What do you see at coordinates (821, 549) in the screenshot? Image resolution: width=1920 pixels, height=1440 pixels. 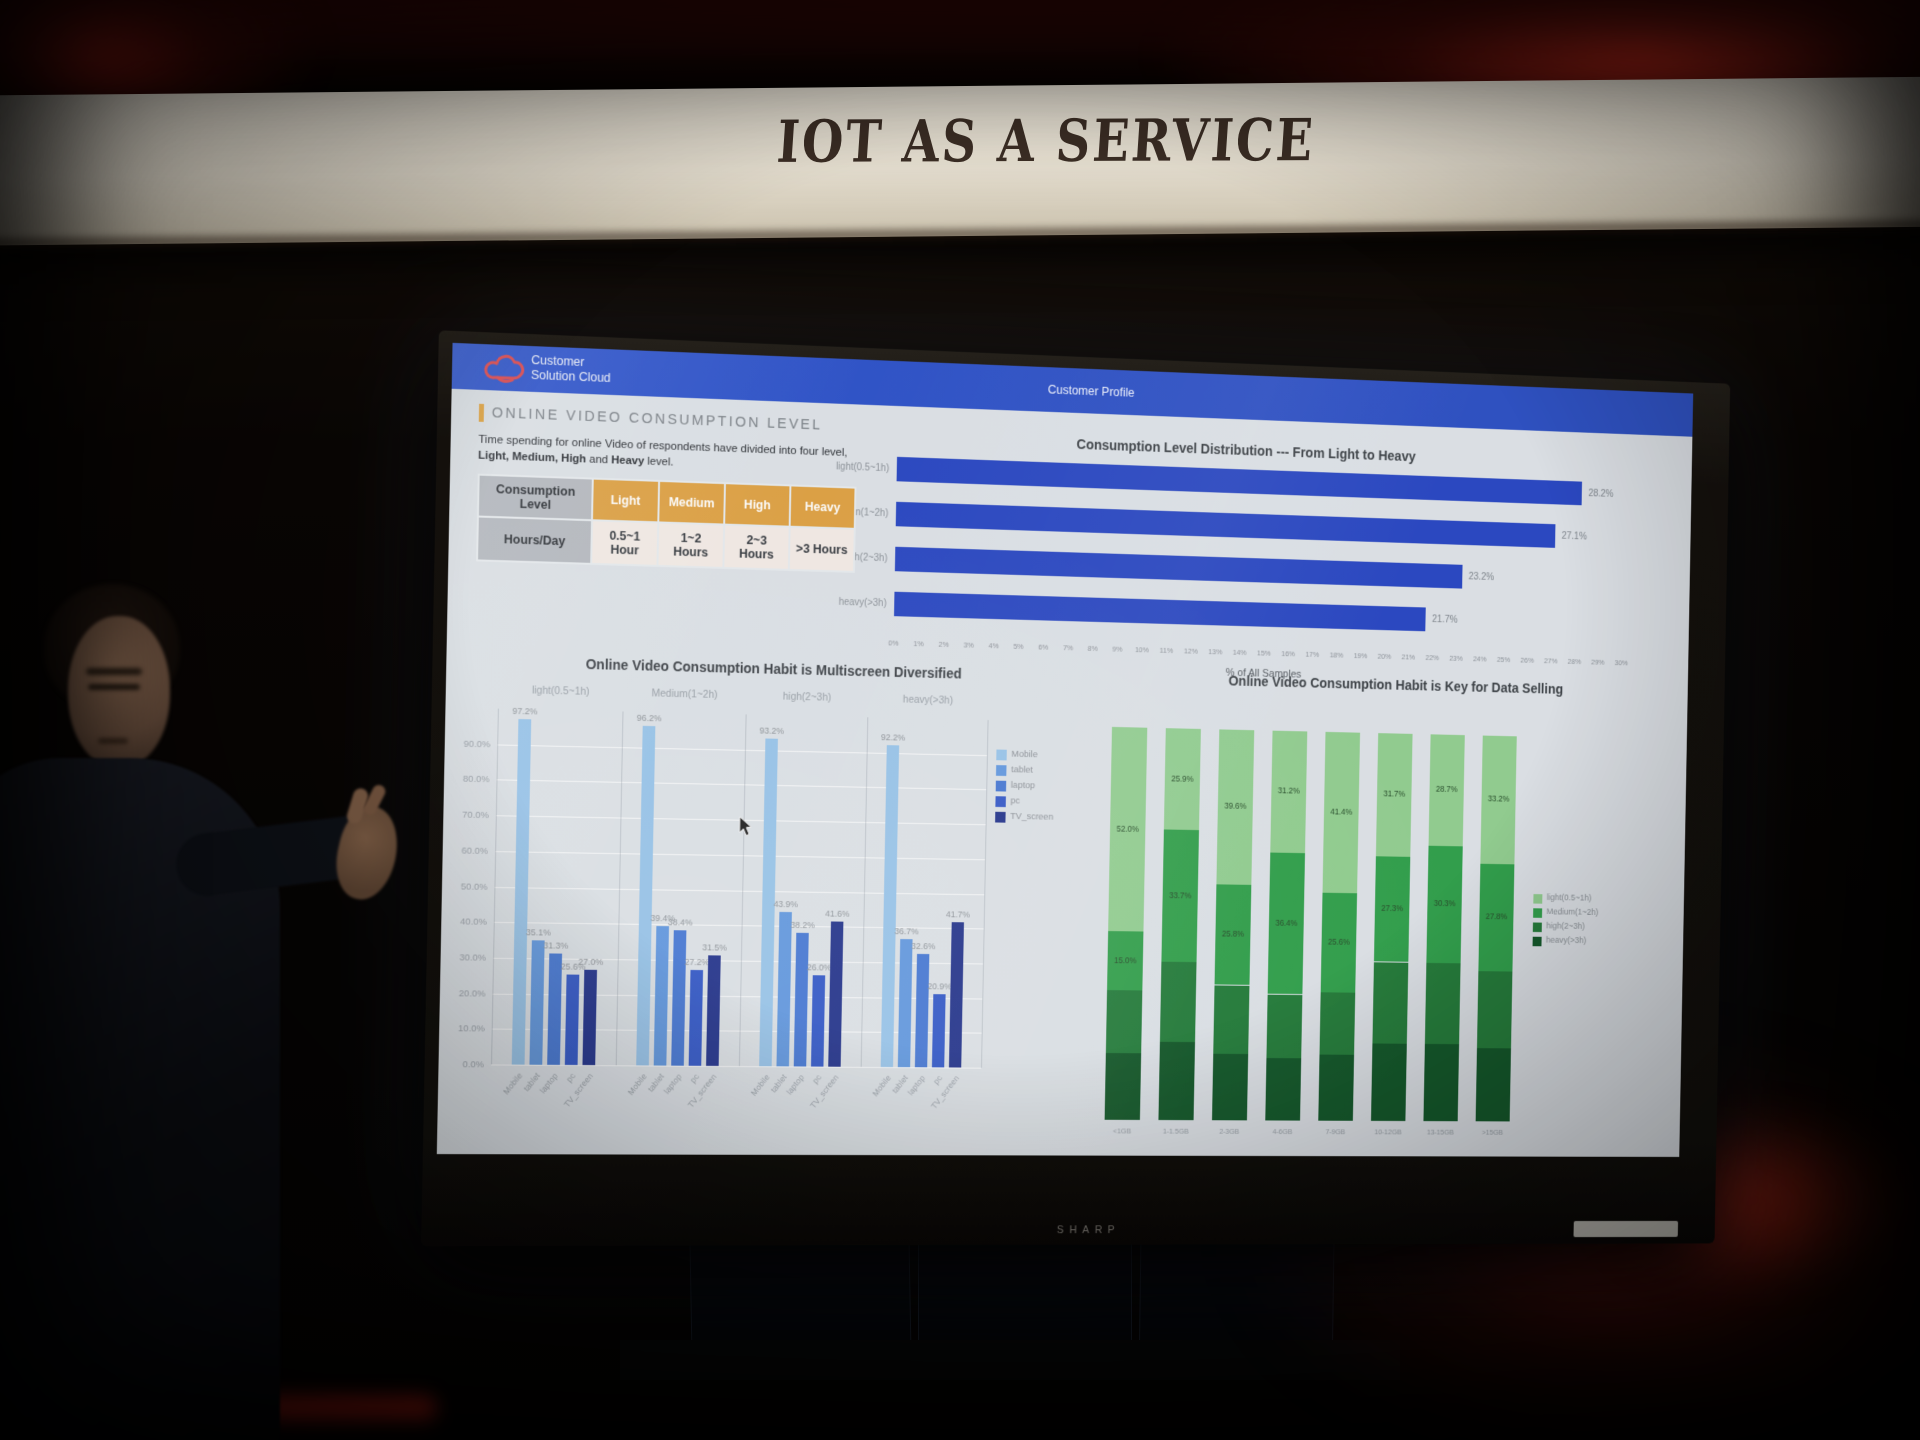 I see `table-cell: >3 Hours` at bounding box center [821, 549].